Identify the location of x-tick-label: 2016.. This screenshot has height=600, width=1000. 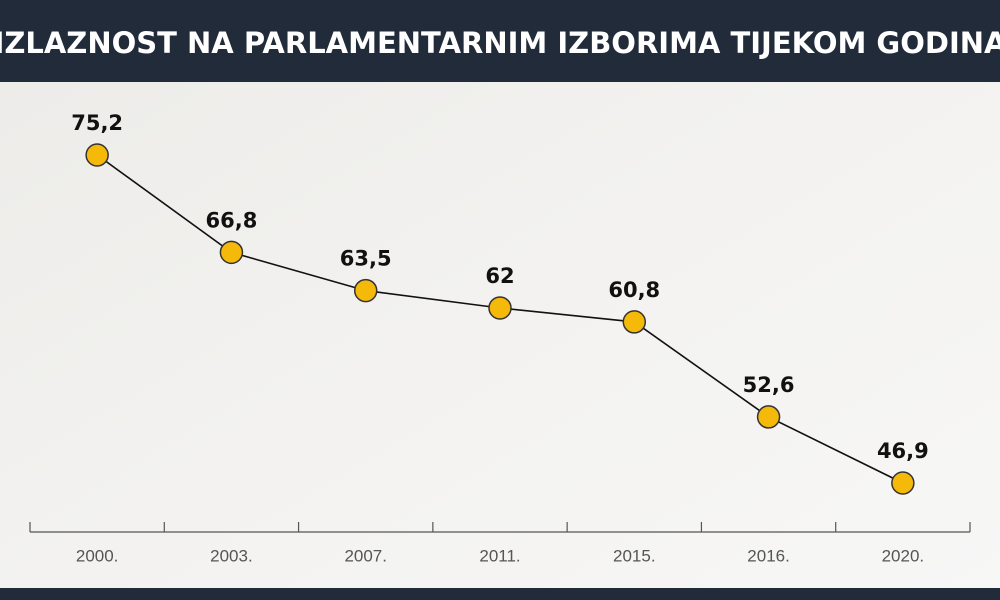
(768, 555).